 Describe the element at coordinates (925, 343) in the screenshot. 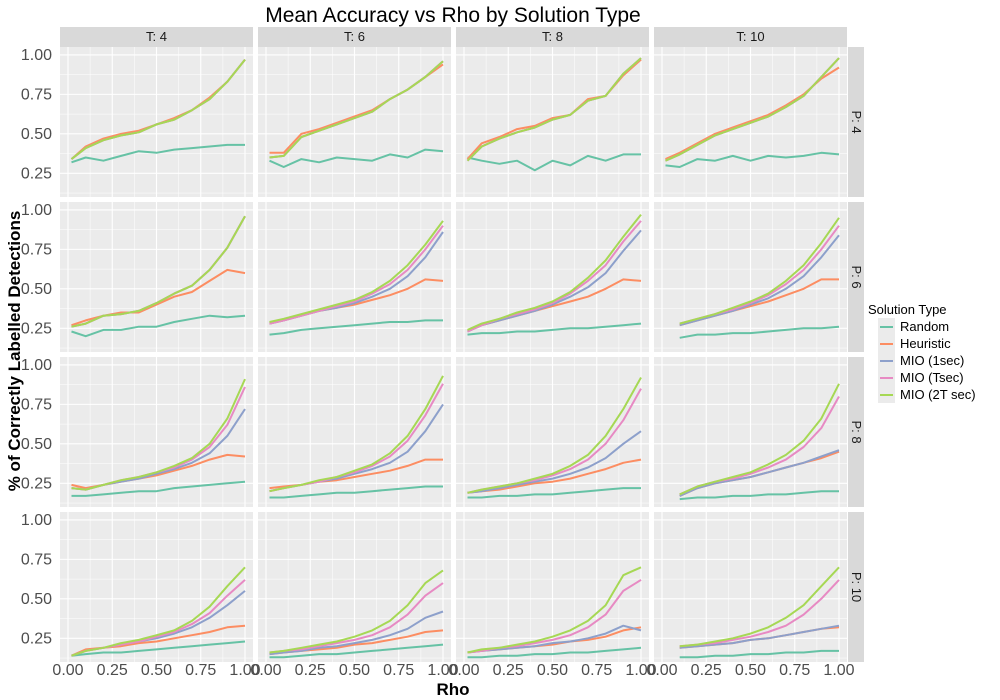

I see `legend-label: Heuristic` at that location.